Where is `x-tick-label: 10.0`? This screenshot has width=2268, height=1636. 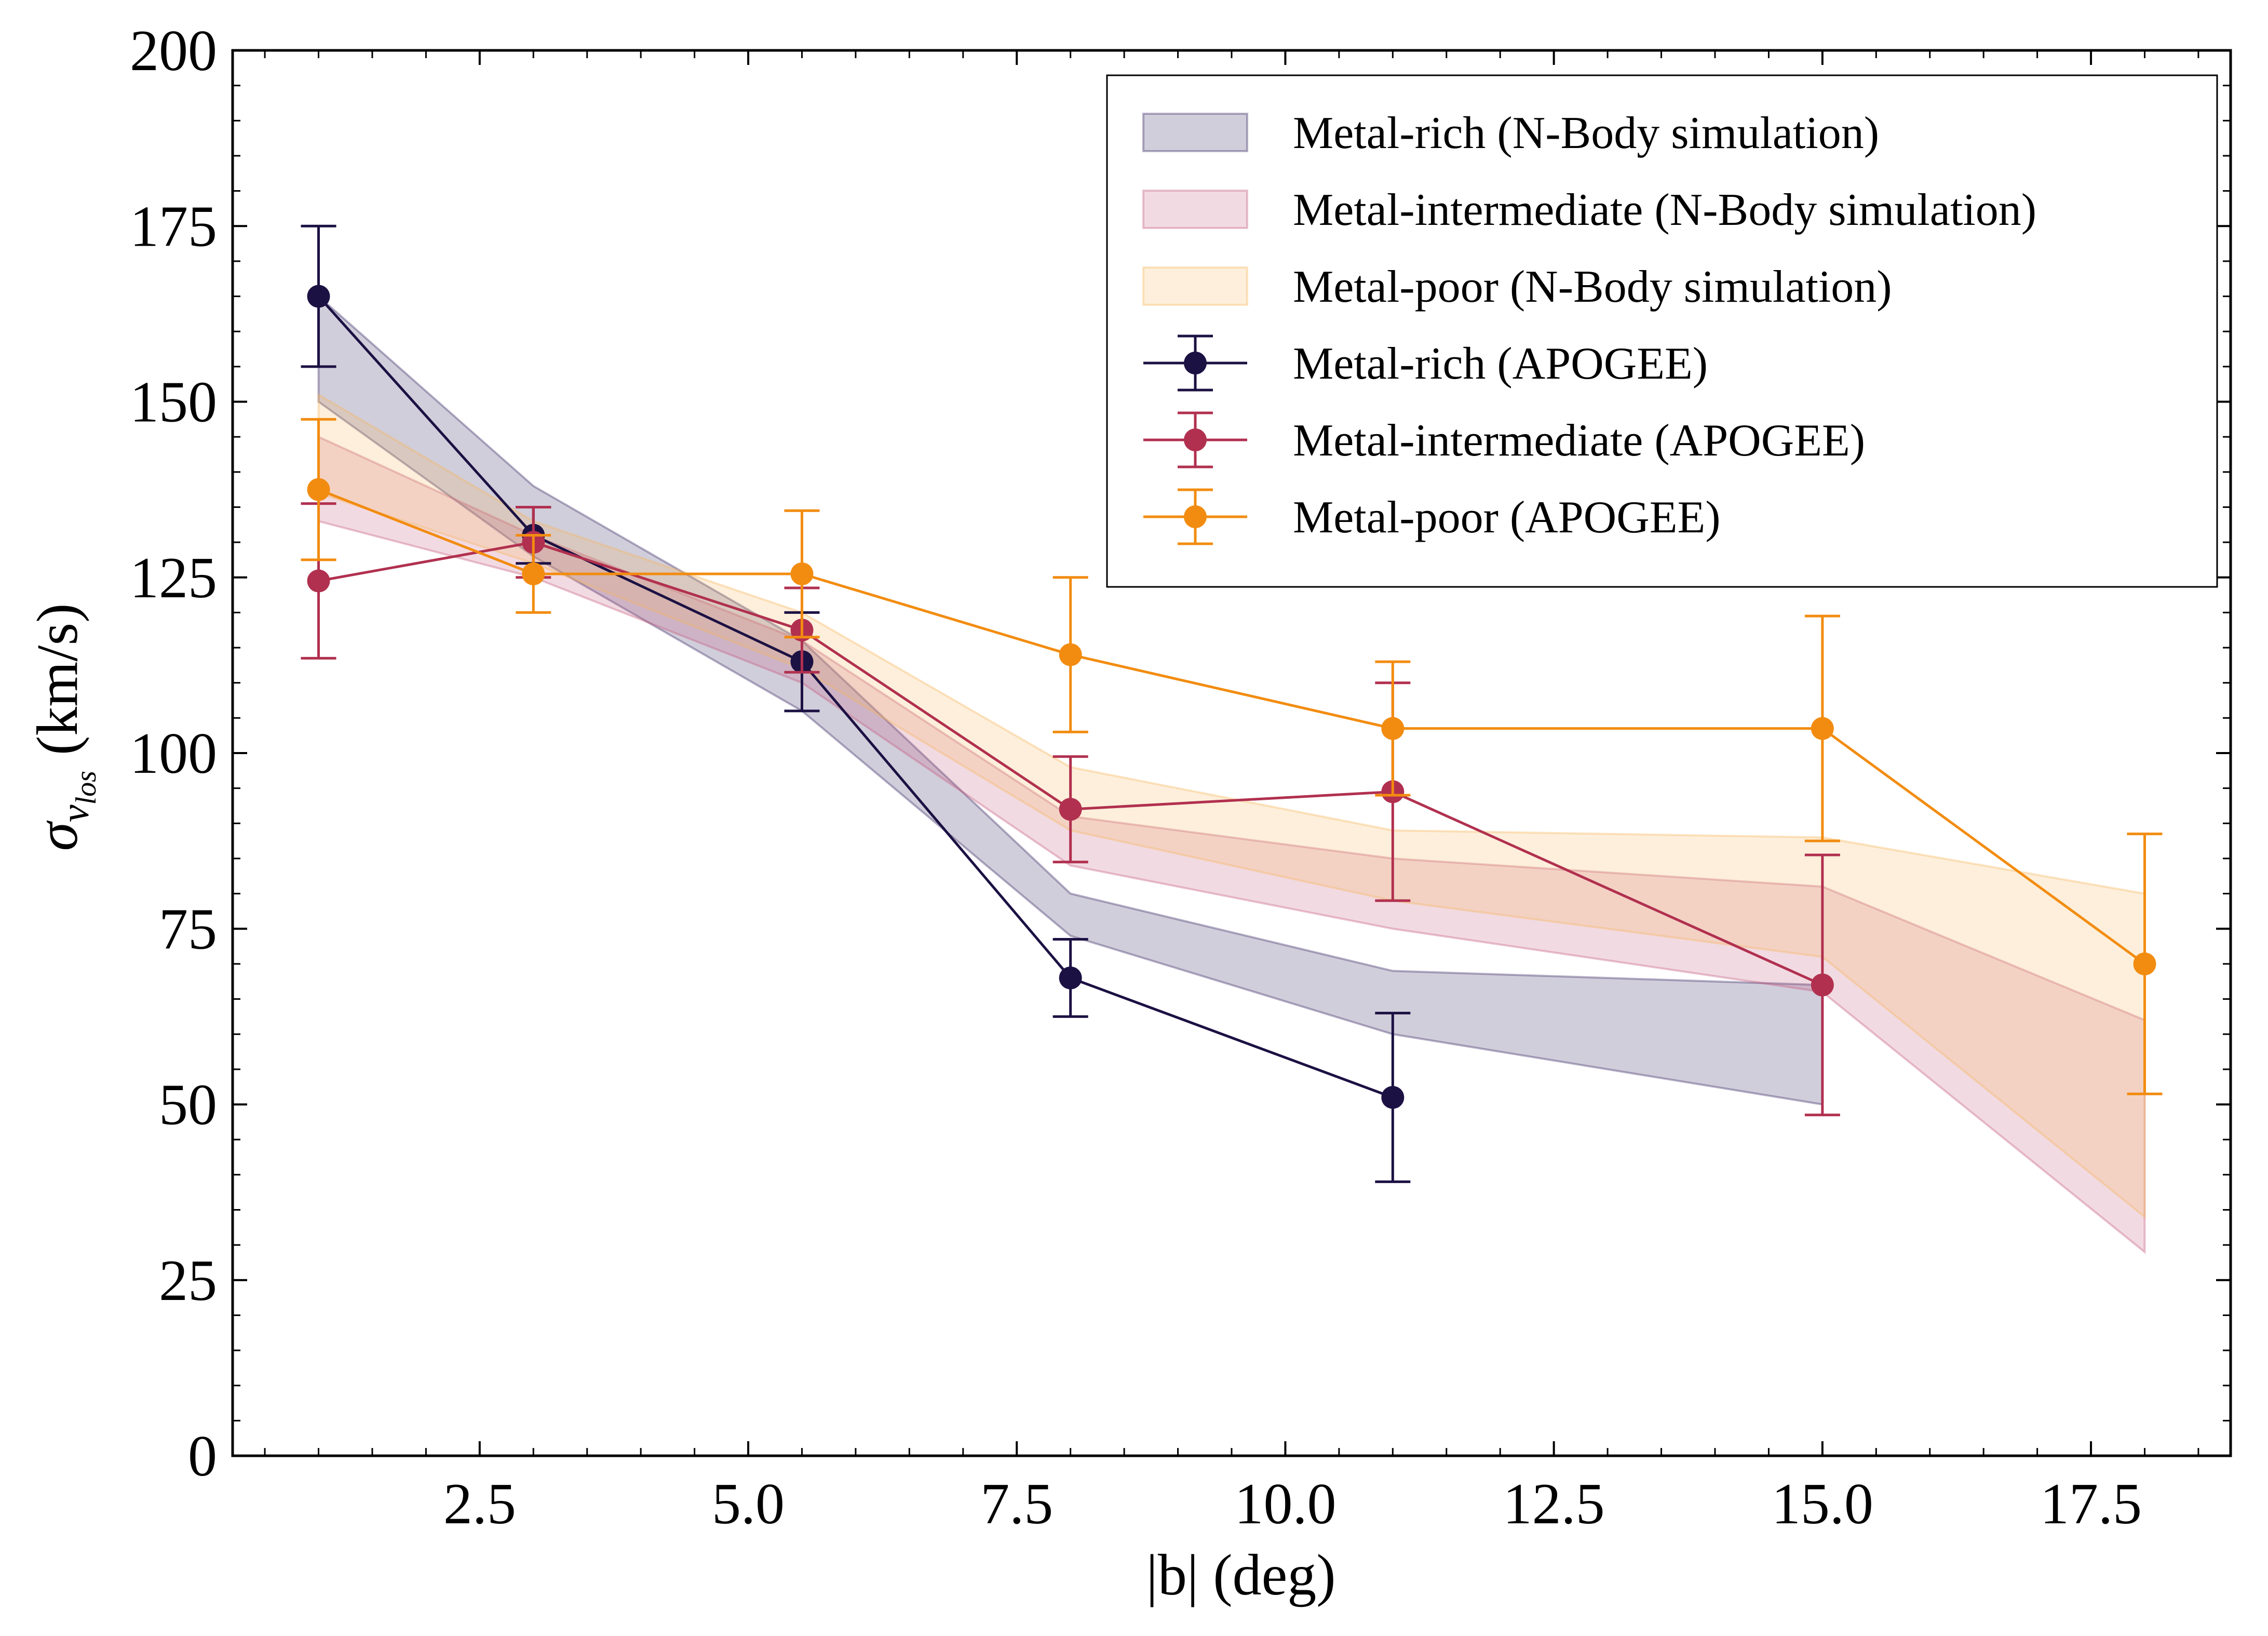 x-tick-label: 10.0 is located at coordinates (1285, 1504).